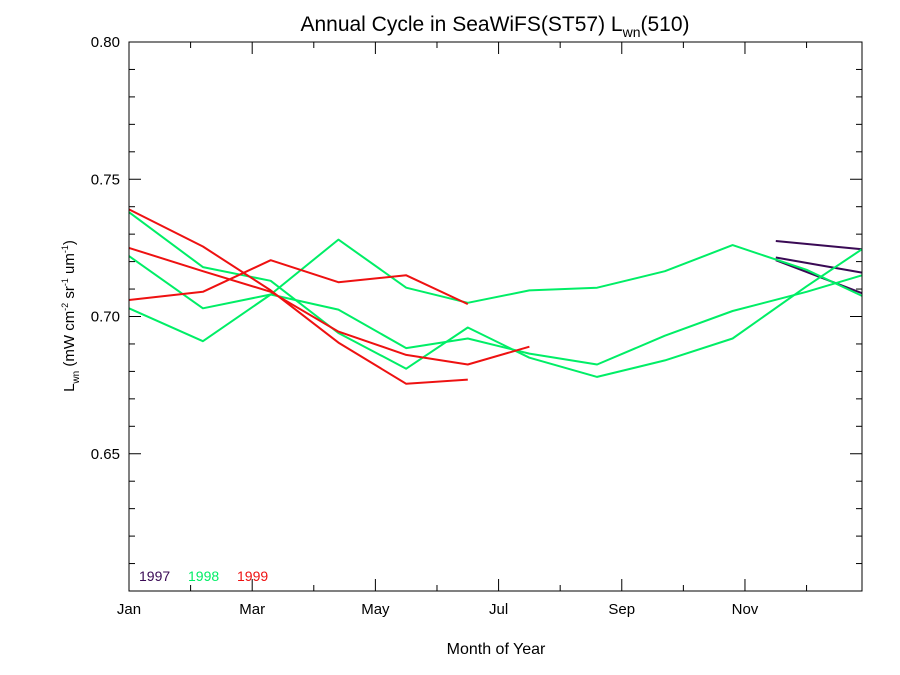  I want to click on x-tick-label: Mar, so click(252, 609).